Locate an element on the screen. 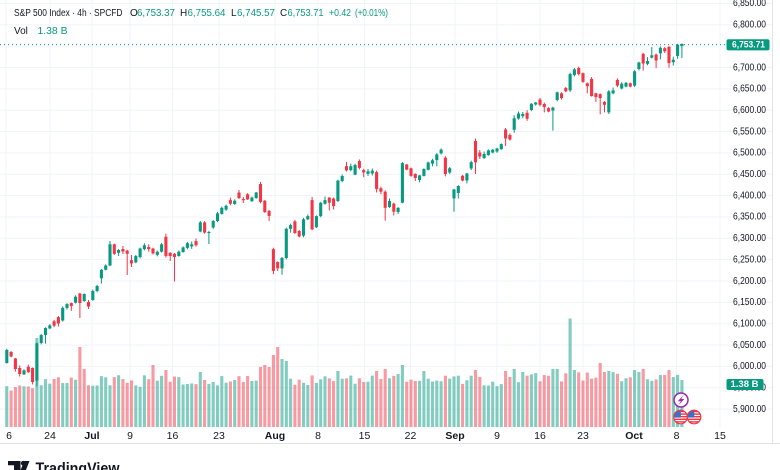  svg-text: L is located at coordinates (234, 13).